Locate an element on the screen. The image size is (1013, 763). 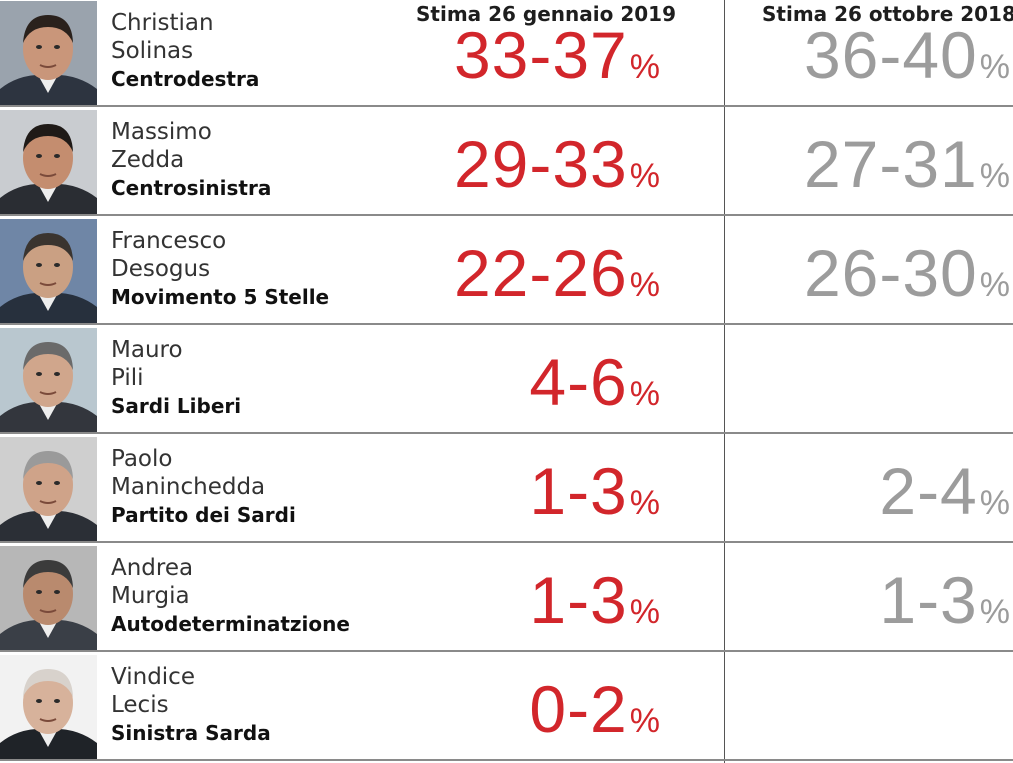
estimate-october-2018: 27-31% is located at coordinates (907, 164).